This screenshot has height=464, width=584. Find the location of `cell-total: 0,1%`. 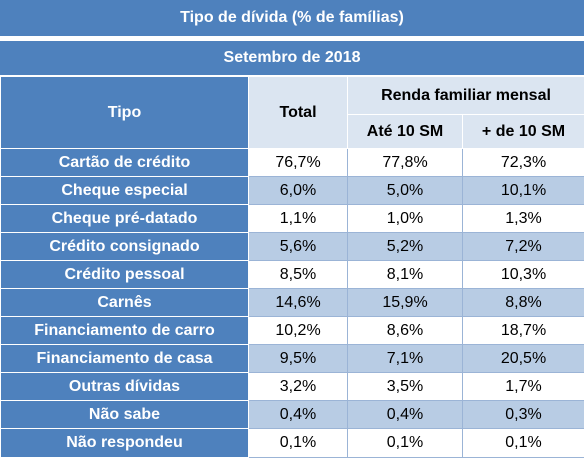

cell-total: 0,1% is located at coordinates (298, 443).